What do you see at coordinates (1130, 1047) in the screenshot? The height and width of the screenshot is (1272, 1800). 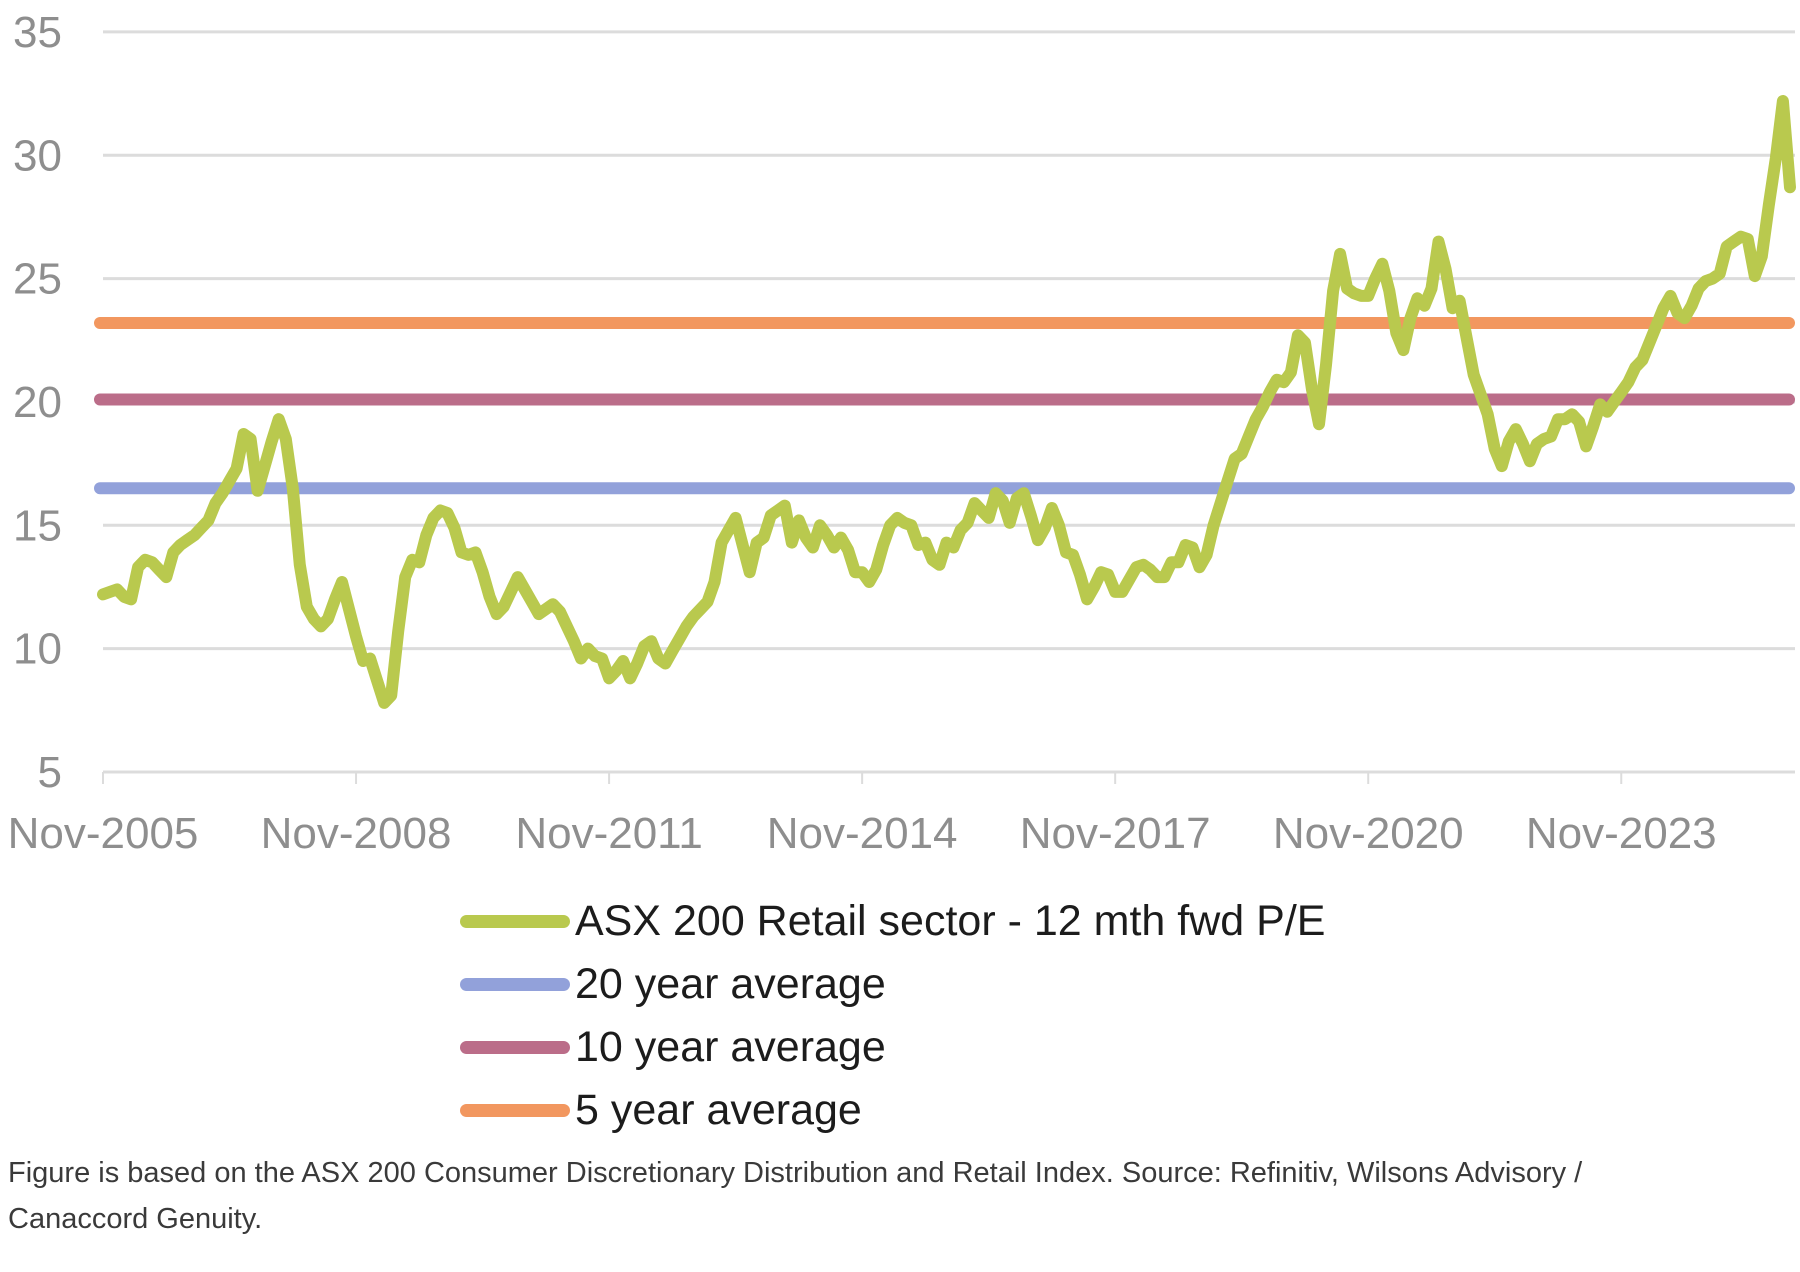 I see `legend-item-10yr-average: 10 year average` at bounding box center [1130, 1047].